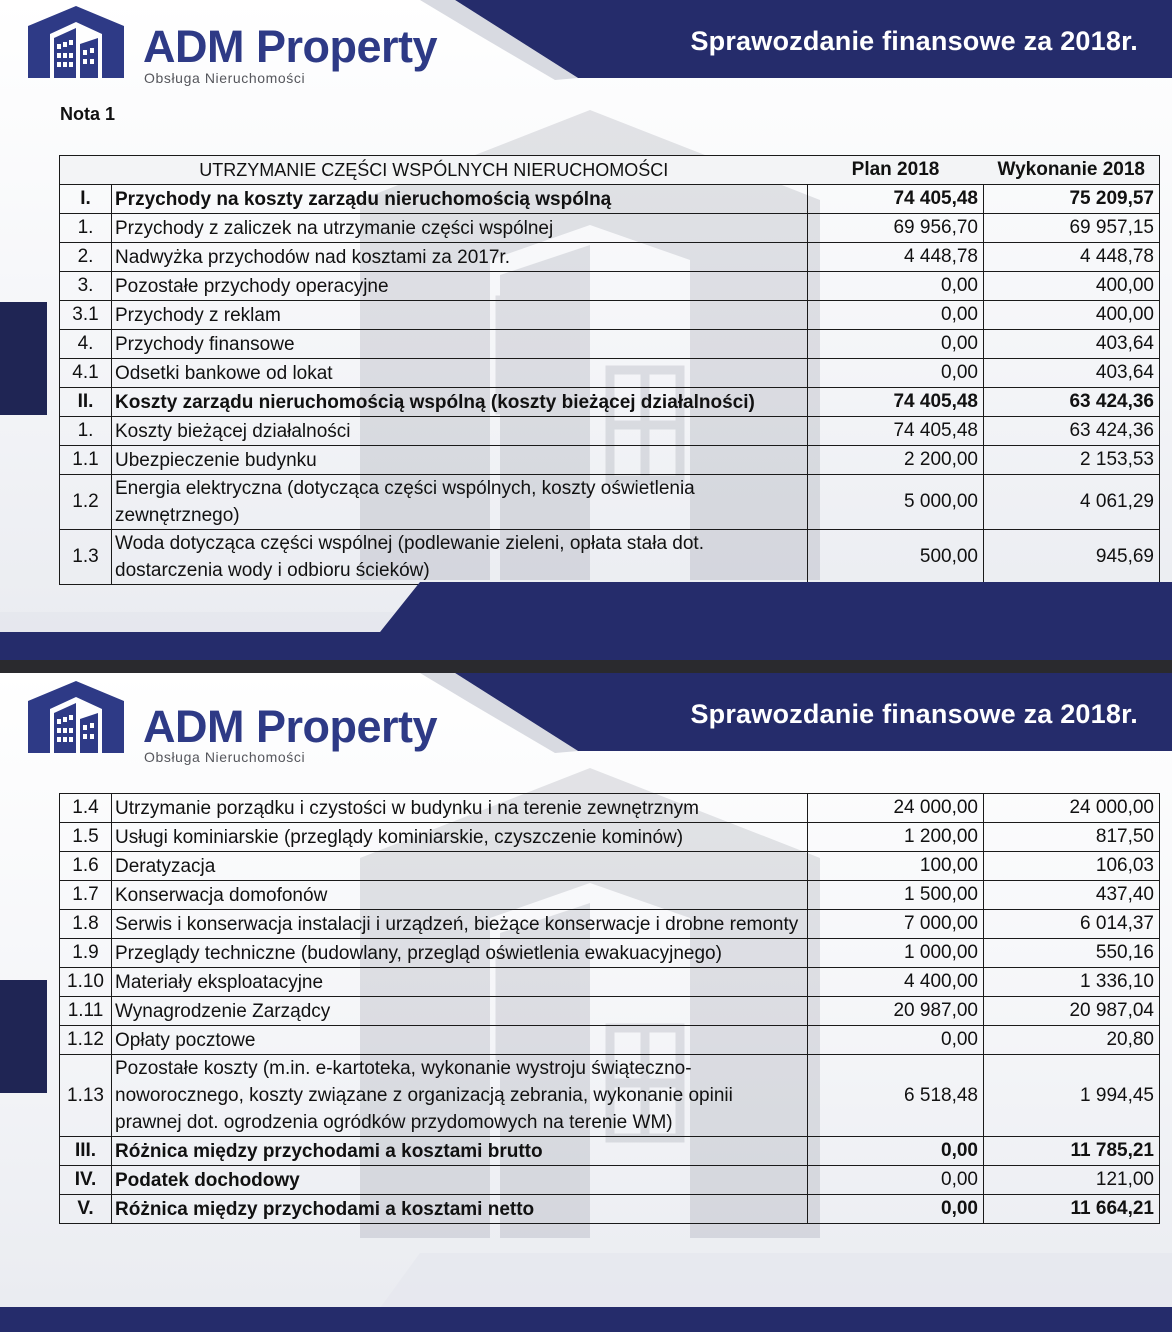  I want to click on exec-value: 6 014,37, so click(1071, 924).